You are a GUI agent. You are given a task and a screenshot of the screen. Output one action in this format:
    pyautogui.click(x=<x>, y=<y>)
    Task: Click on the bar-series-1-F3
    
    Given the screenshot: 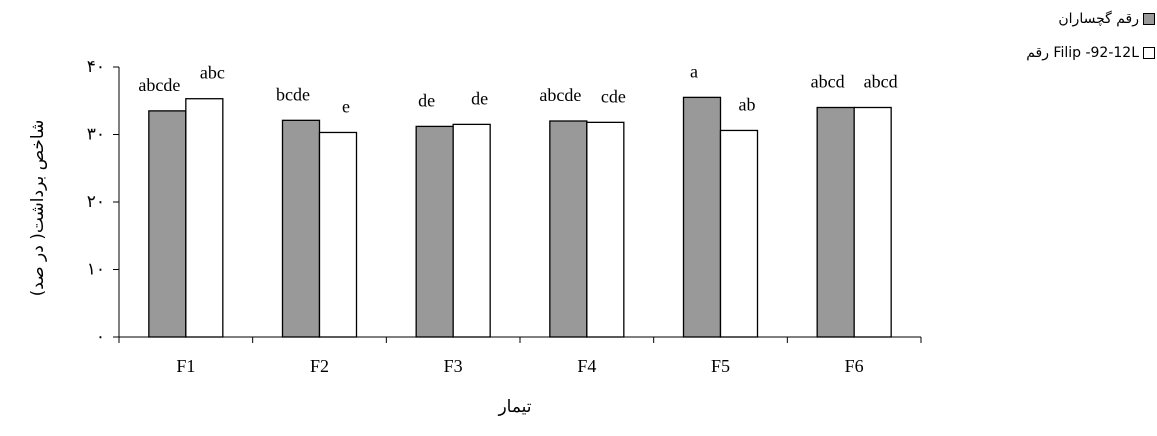 What is the action you would take?
    pyautogui.click(x=434, y=231)
    